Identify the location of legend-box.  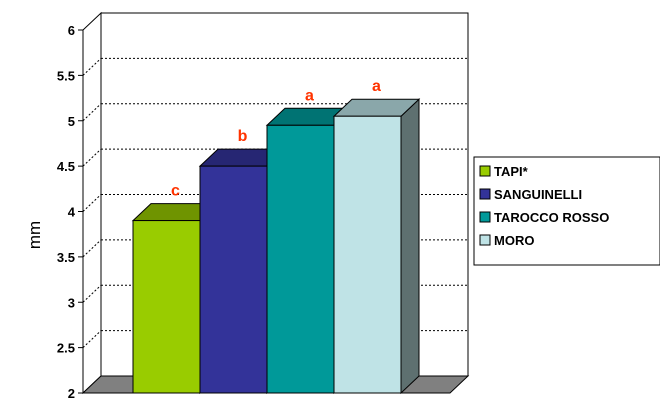
(566, 211).